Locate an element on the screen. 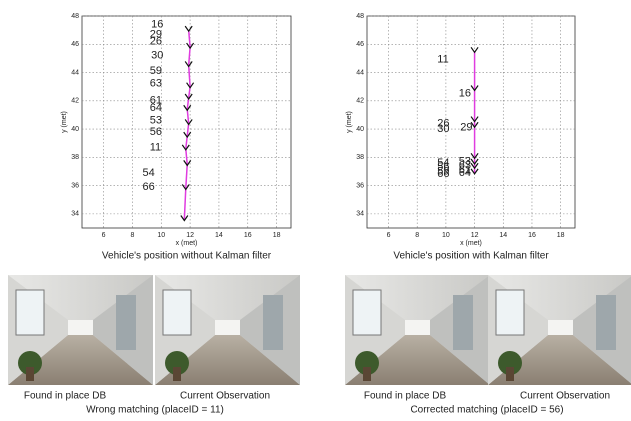  chart-caption: Vehicle's position without Kalman filter is located at coordinates (187, 256).